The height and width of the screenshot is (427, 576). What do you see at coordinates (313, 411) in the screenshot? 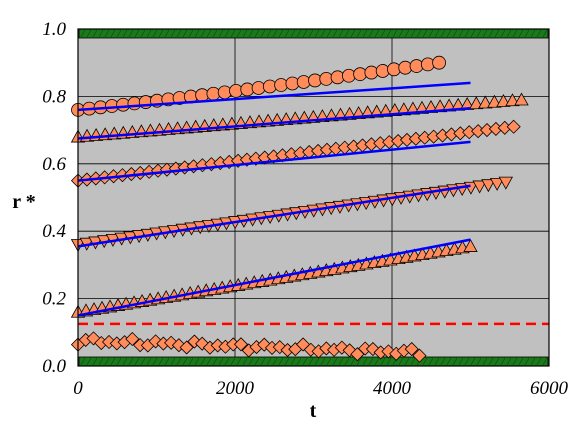
I see `x-axis-title: t` at bounding box center [313, 411].